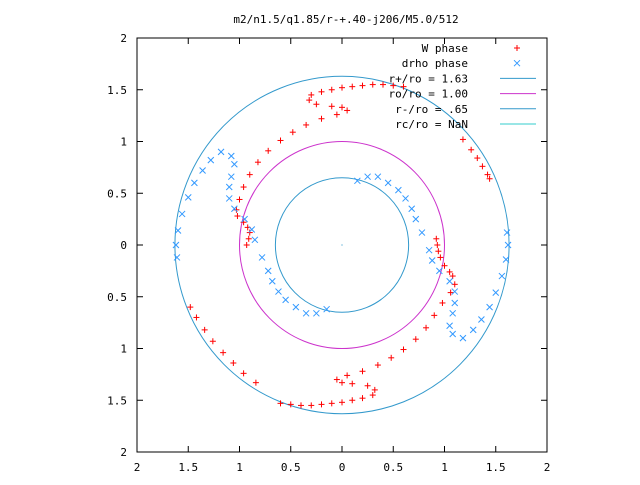 This screenshot has width=640, height=485. Describe the element at coordinates (428, 94) in the screenshot. I see `legend-label: ro/ro = 1.00` at that location.